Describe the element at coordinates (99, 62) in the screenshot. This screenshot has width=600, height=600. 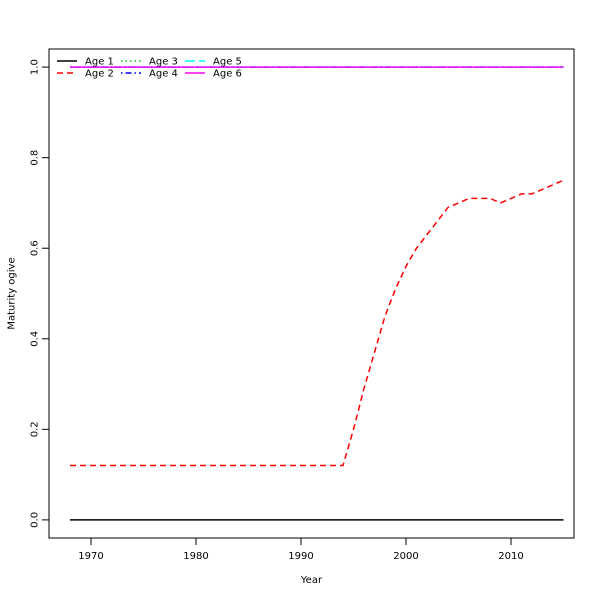
I see `legend-label: Age 1` at that location.